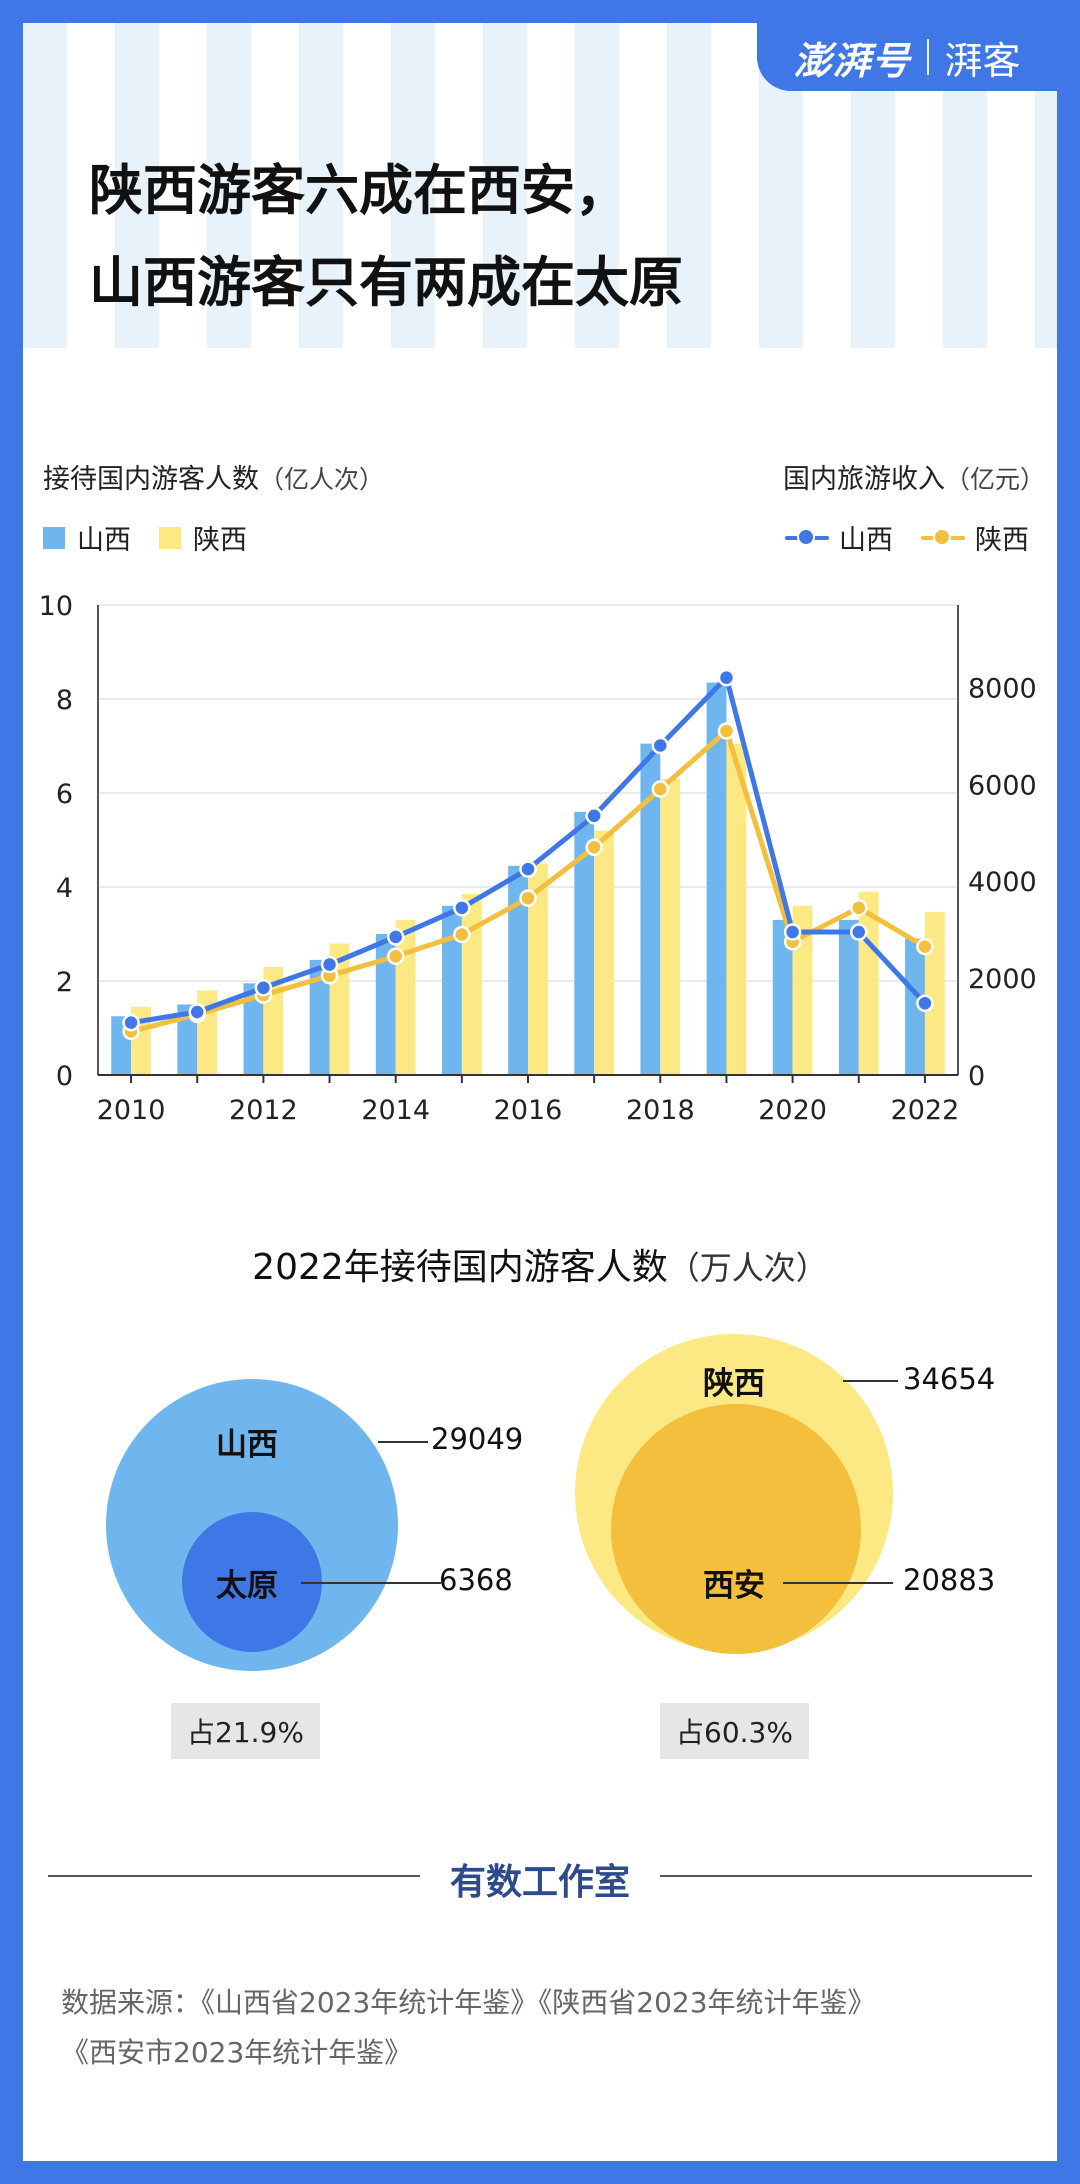 Image resolution: width=1080 pixels, height=2184 pixels. I want to click on legend-line-shanxi: 山西, so click(839, 537).